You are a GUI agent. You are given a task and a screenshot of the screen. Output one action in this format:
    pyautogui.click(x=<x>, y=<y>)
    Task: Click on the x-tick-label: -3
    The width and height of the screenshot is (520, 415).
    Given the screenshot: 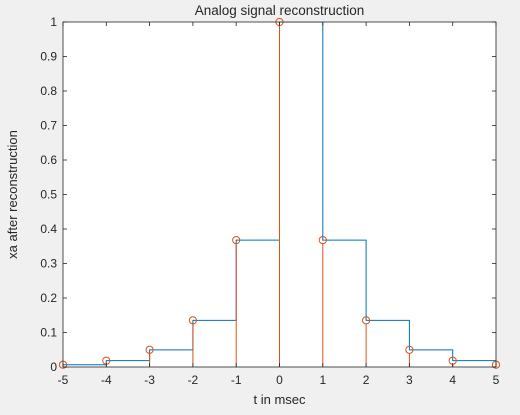 What is the action you would take?
    pyautogui.click(x=149, y=380)
    